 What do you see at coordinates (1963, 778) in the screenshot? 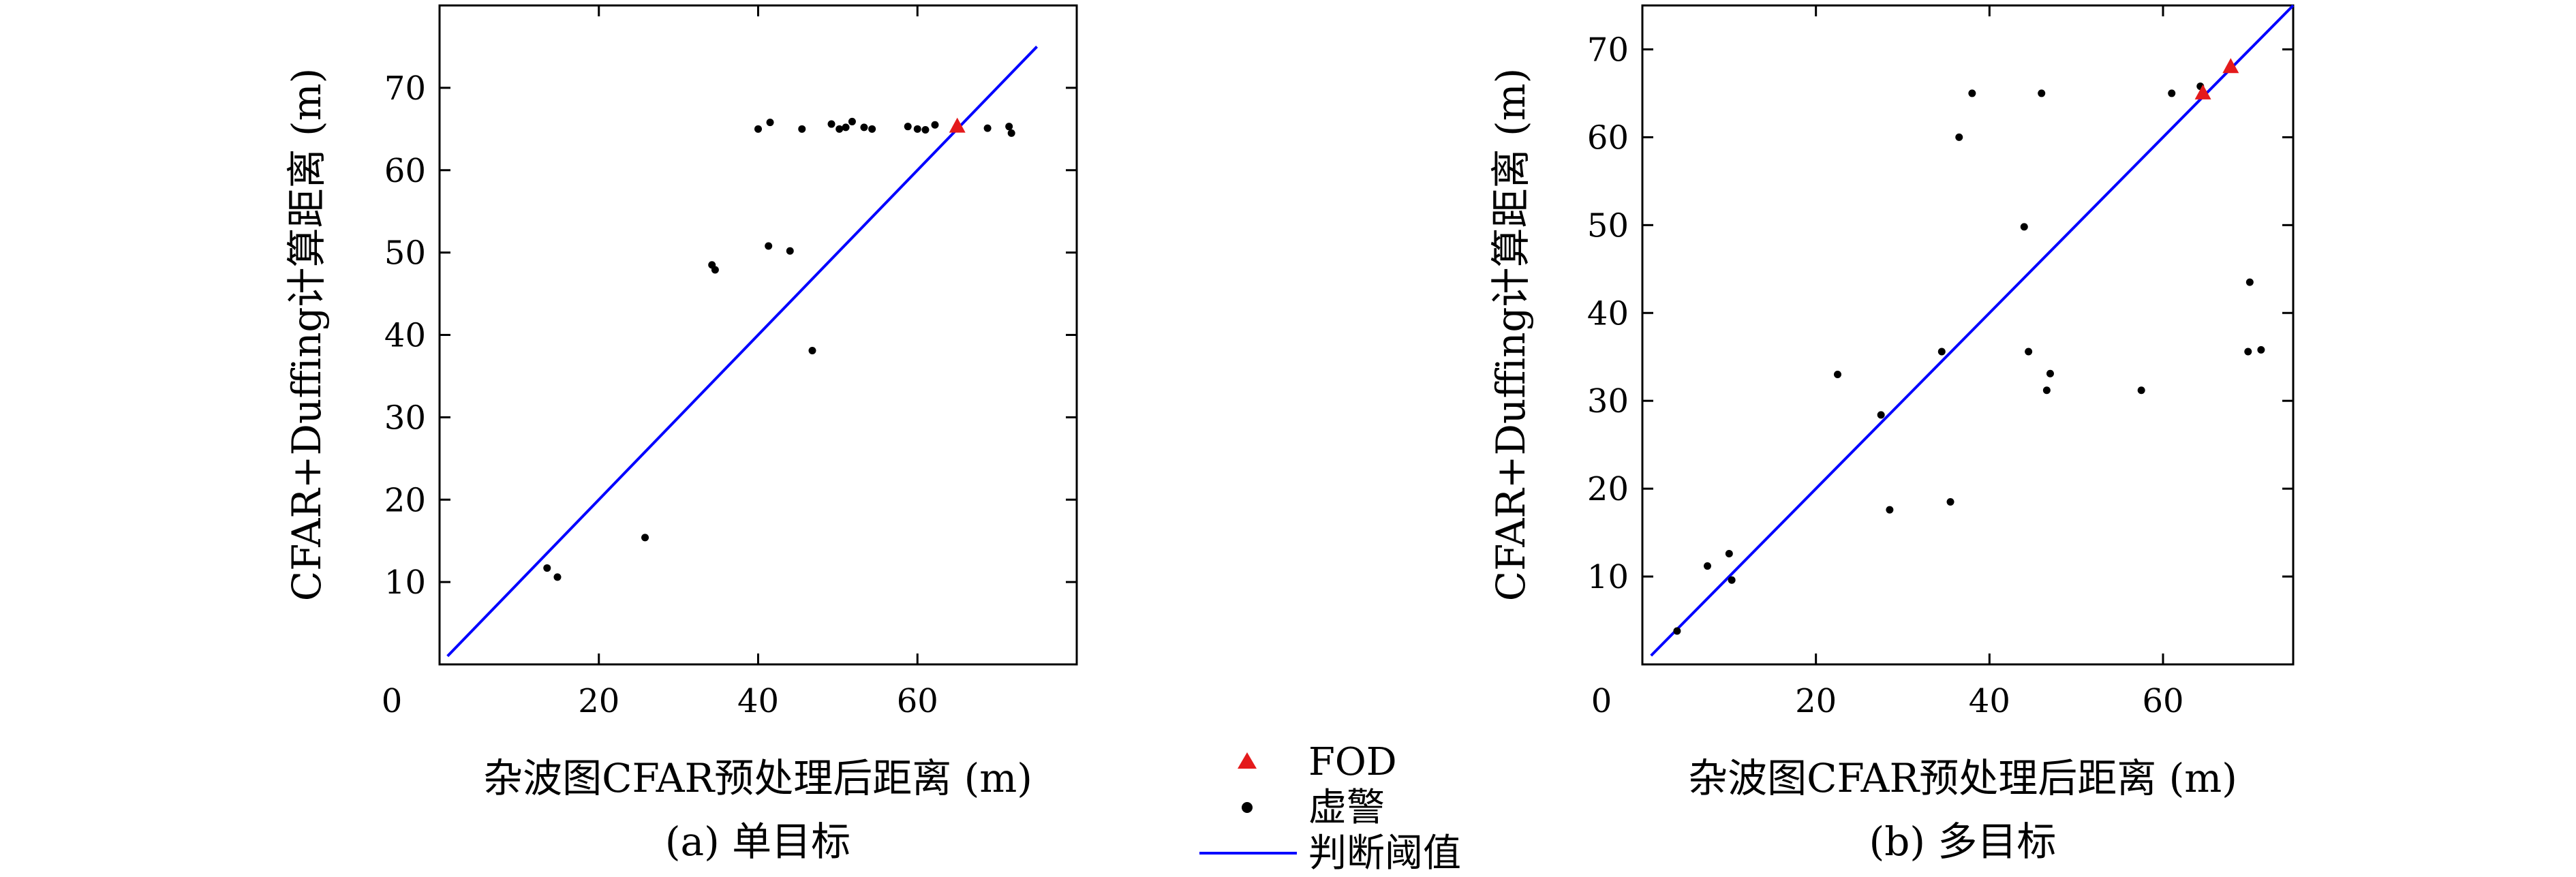
I see `panel-b-xlabel: 杂波图CFAR预处理后距离 (m)` at bounding box center [1963, 778].